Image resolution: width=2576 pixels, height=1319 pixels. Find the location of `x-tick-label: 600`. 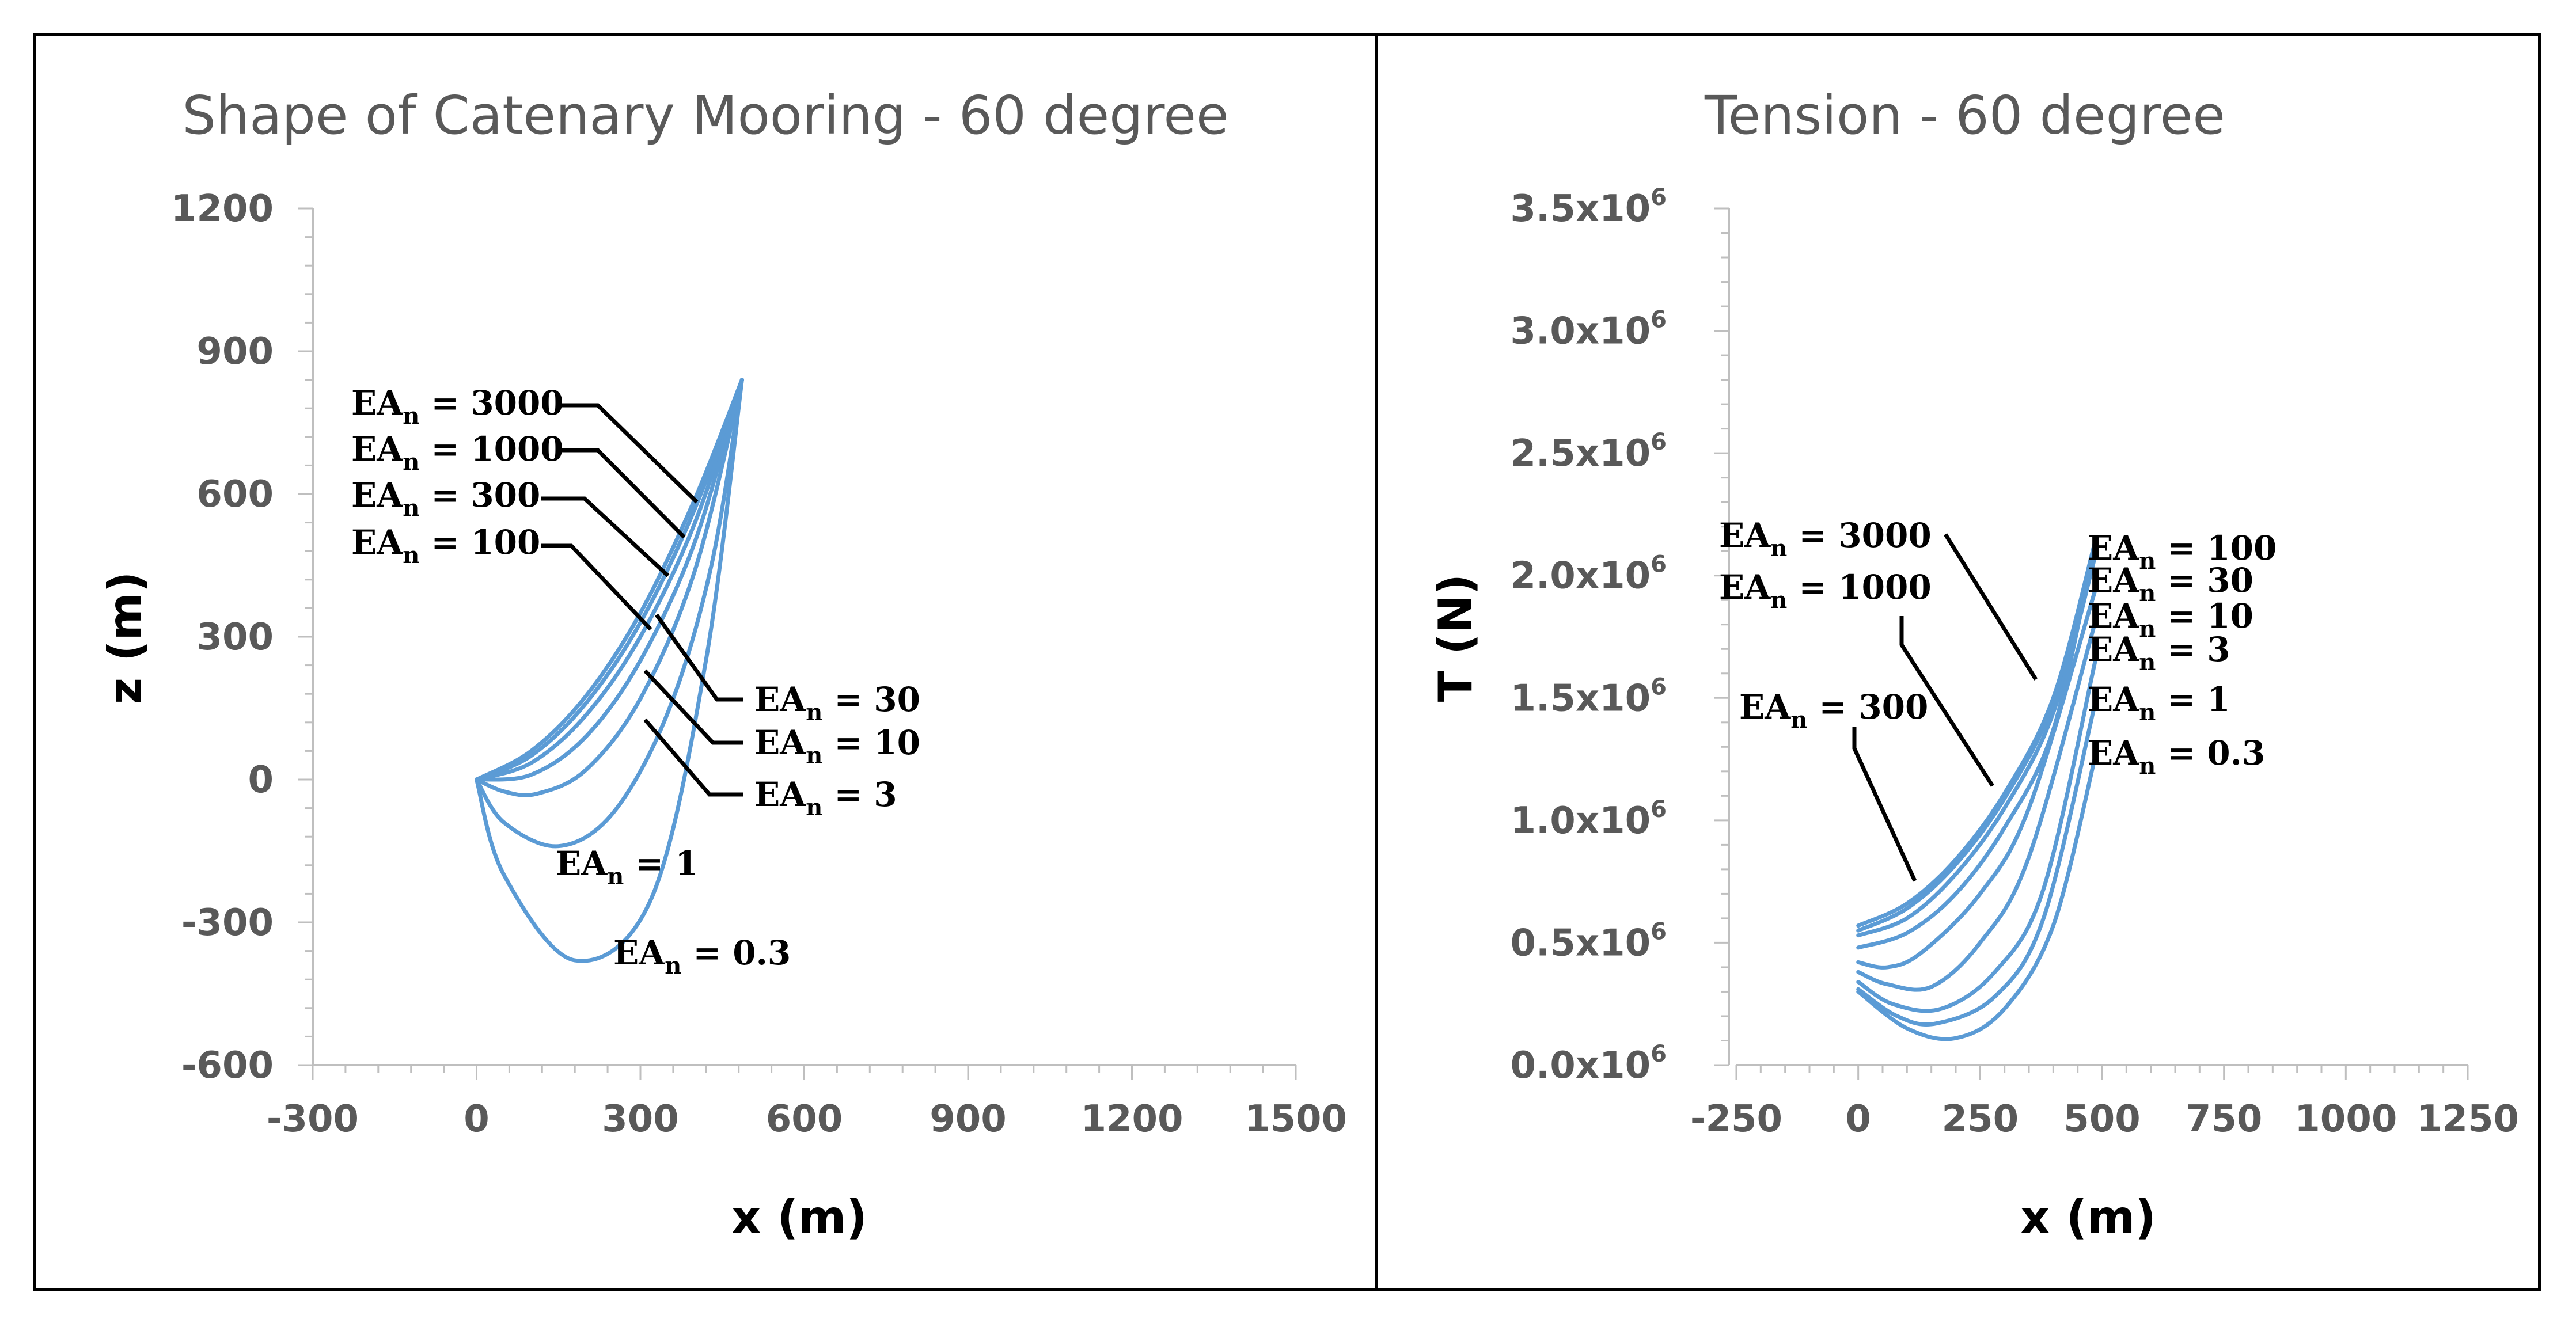

x-tick-label: 600 is located at coordinates (804, 1119).